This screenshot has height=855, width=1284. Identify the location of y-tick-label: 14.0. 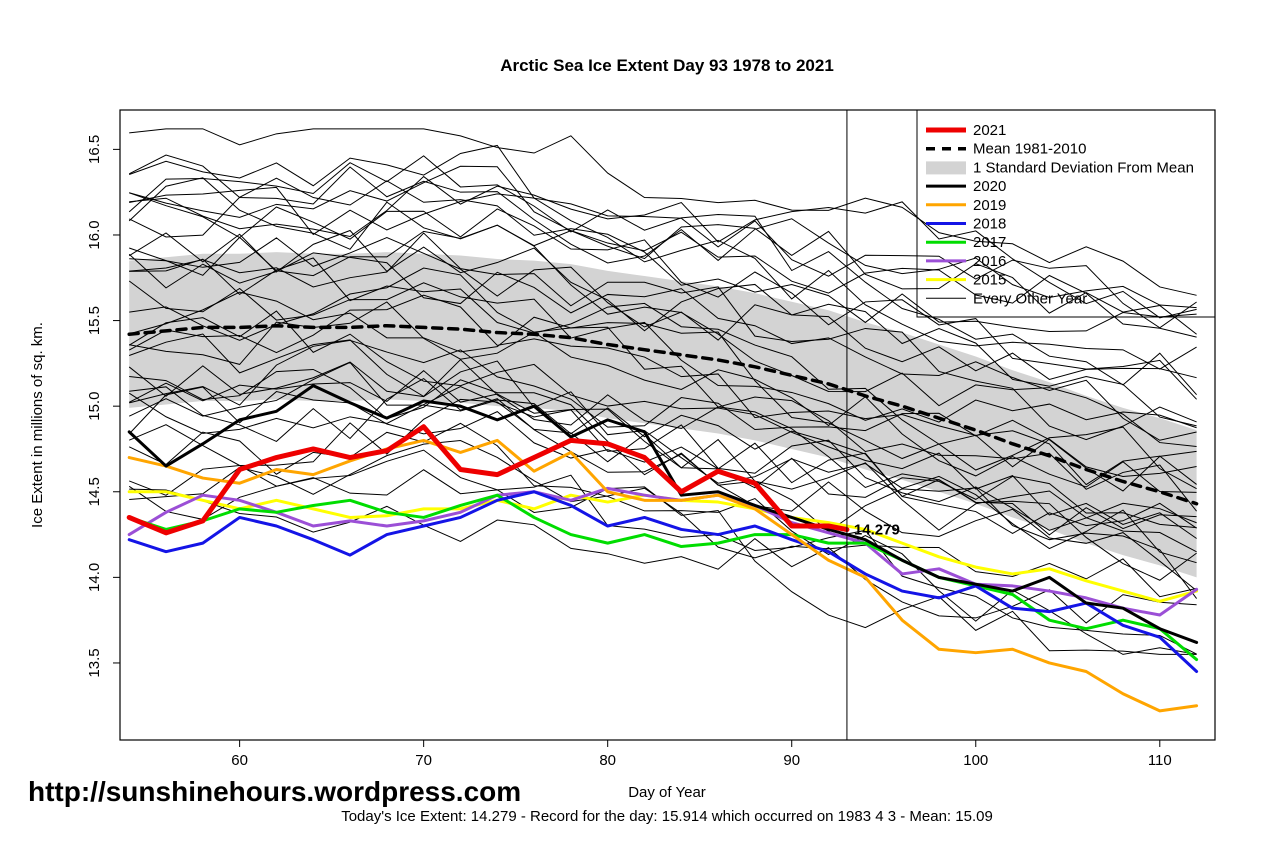
(94, 577).